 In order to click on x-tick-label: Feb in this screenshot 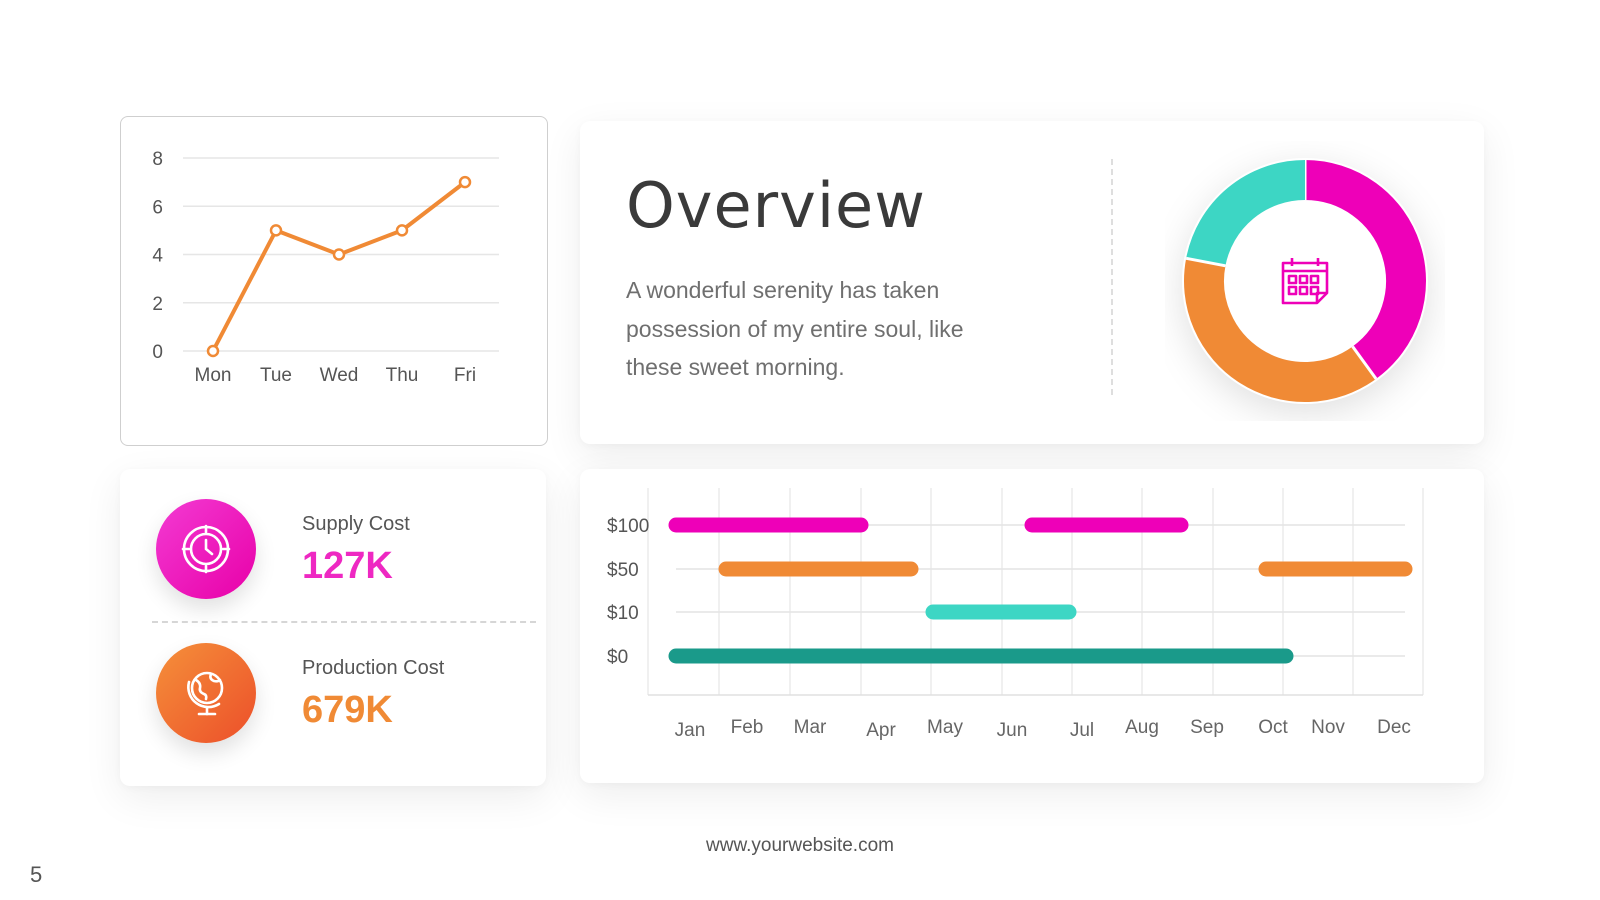, I will do `click(747, 727)`.